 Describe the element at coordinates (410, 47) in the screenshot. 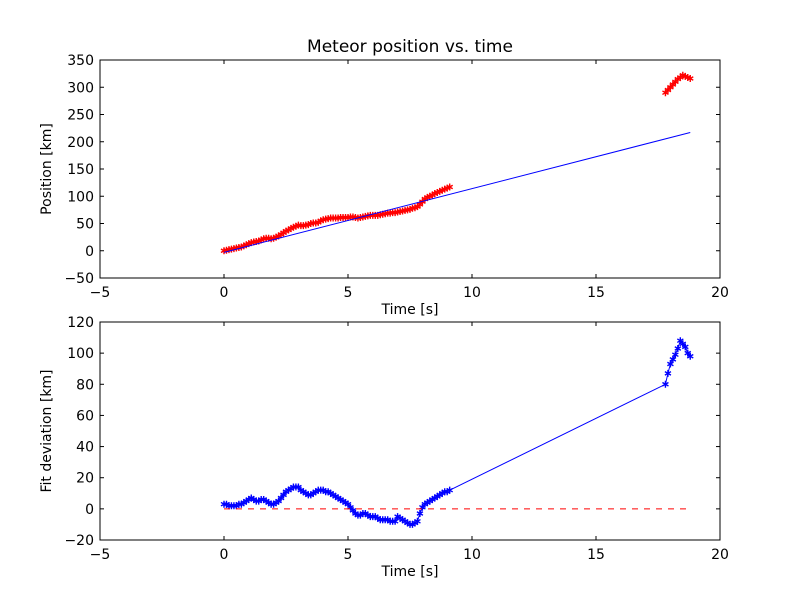

I see `chart-title: Meteor position vs. time` at that location.